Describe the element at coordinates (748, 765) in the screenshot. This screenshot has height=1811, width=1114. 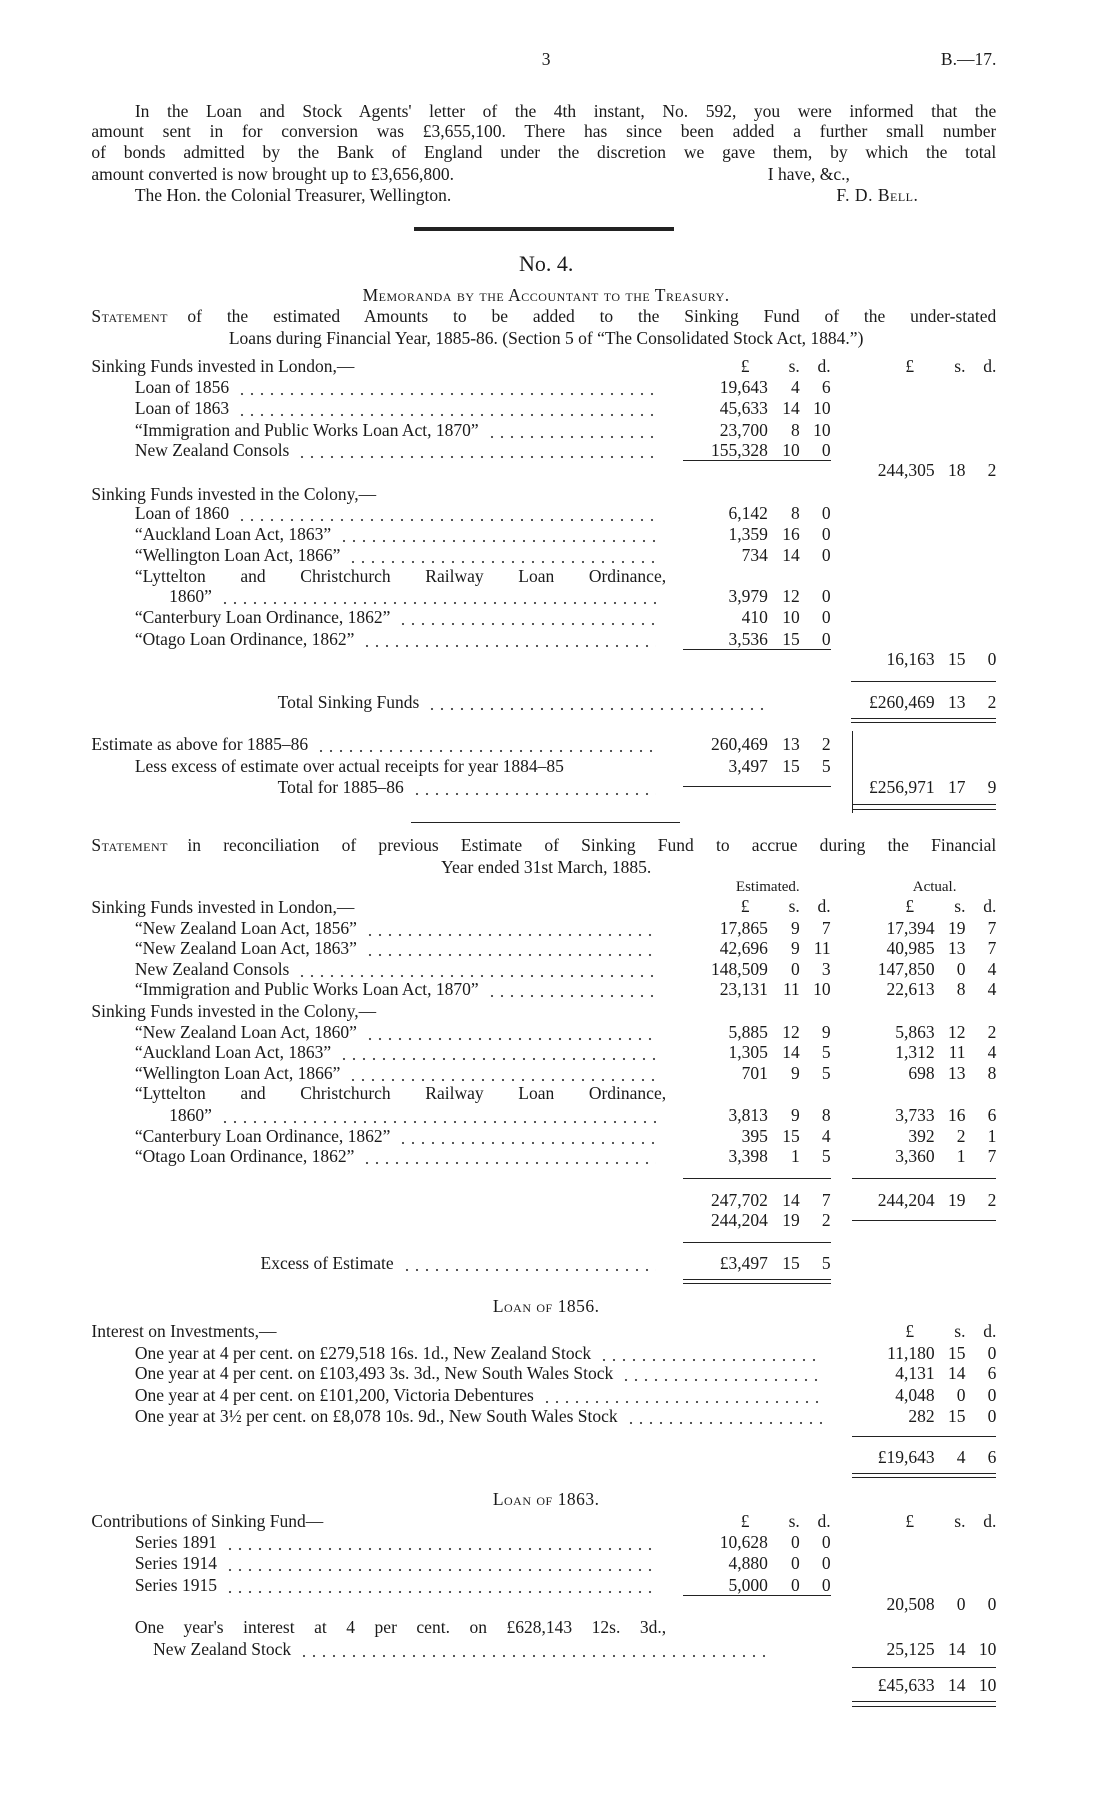
I see `amount-cell: 3,497` at that location.